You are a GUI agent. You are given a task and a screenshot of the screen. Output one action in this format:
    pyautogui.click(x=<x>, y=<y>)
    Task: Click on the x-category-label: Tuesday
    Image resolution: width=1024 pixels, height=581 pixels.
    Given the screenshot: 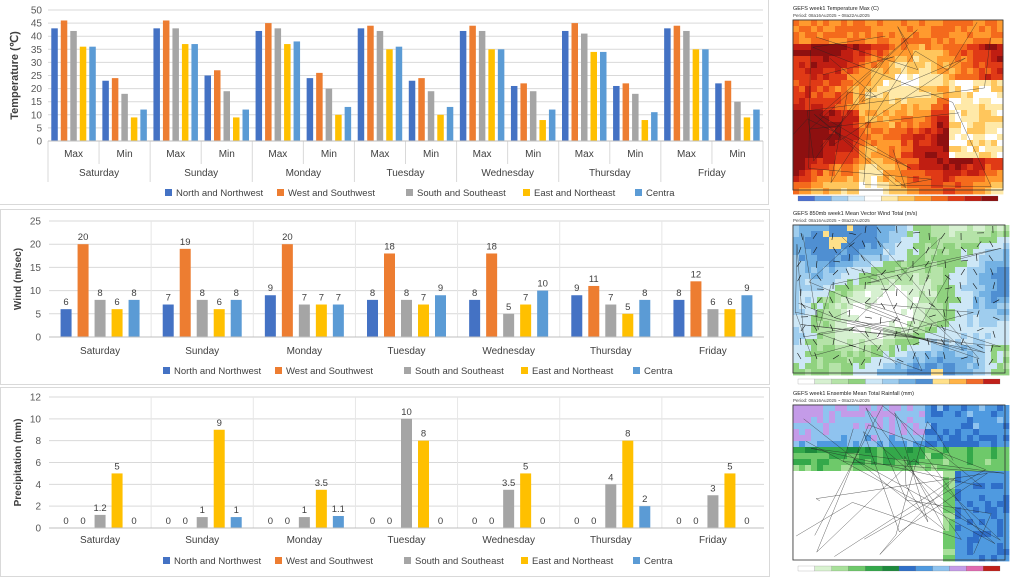 What is the action you would take?
    pyautogui.click(x=407, y=351)
    